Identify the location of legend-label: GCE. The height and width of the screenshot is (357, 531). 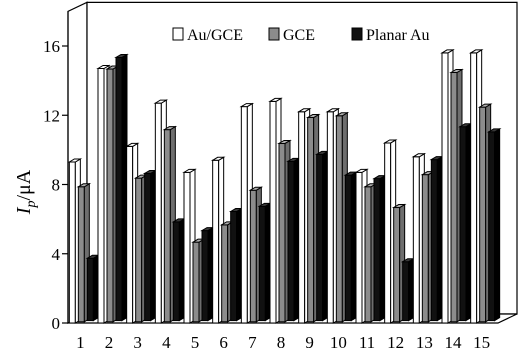
(299, 35).